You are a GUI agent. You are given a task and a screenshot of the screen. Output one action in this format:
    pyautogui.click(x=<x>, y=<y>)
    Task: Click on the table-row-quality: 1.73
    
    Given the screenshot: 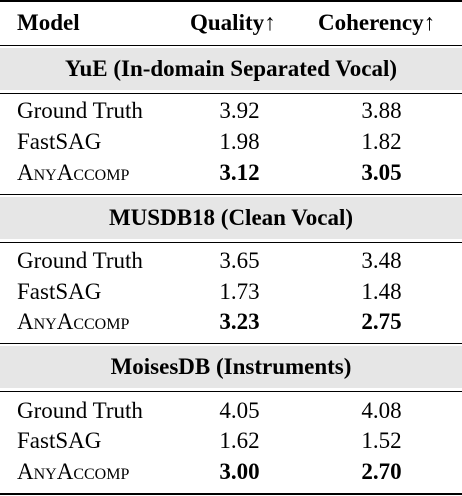 What is the action you would take?
    pyautogui.click(x=239, y=291)
    